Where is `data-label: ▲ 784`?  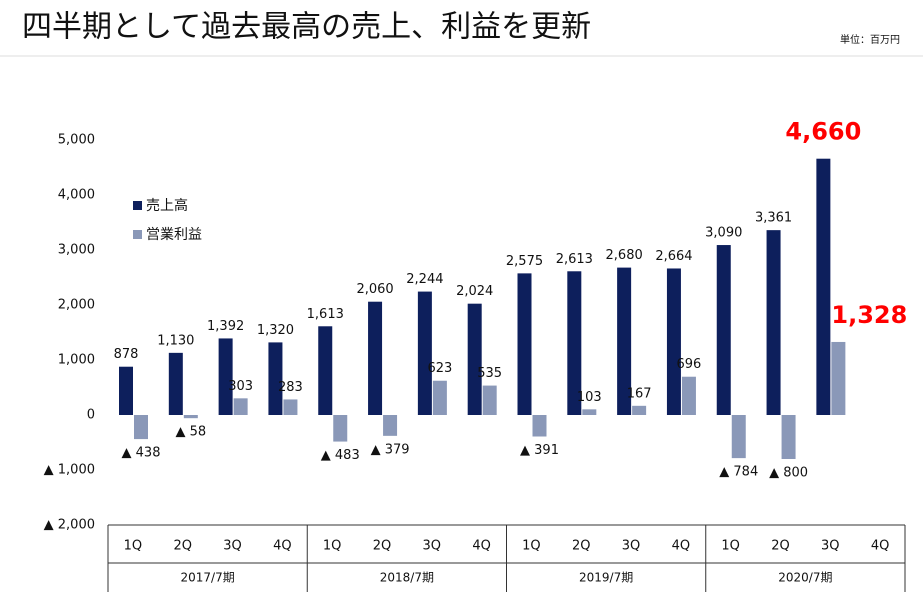 data-label: ▲ 784 is located at coordinates (738, 472).